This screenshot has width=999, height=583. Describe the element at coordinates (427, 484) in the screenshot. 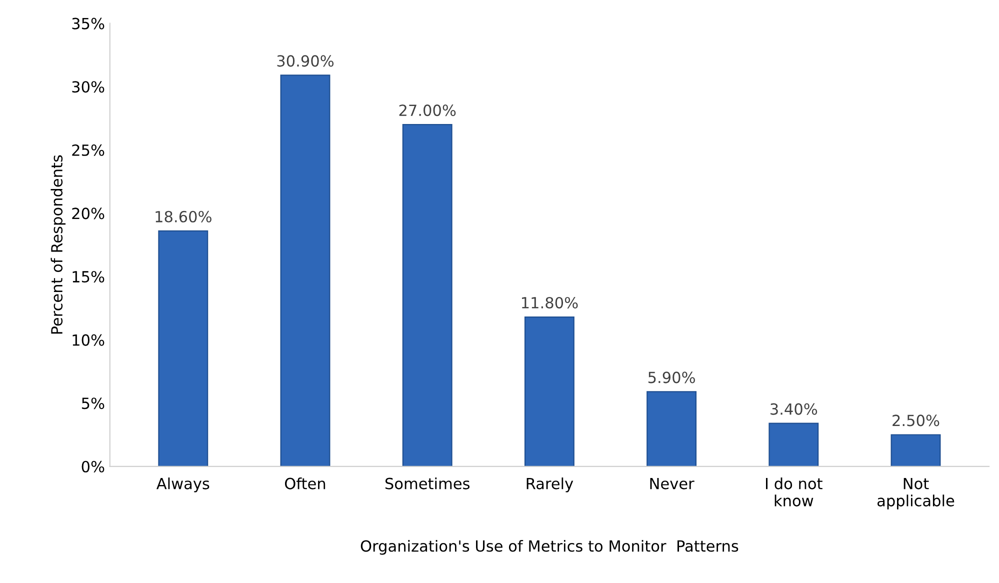

I see `x-tick-label: Sometimes` at that location.